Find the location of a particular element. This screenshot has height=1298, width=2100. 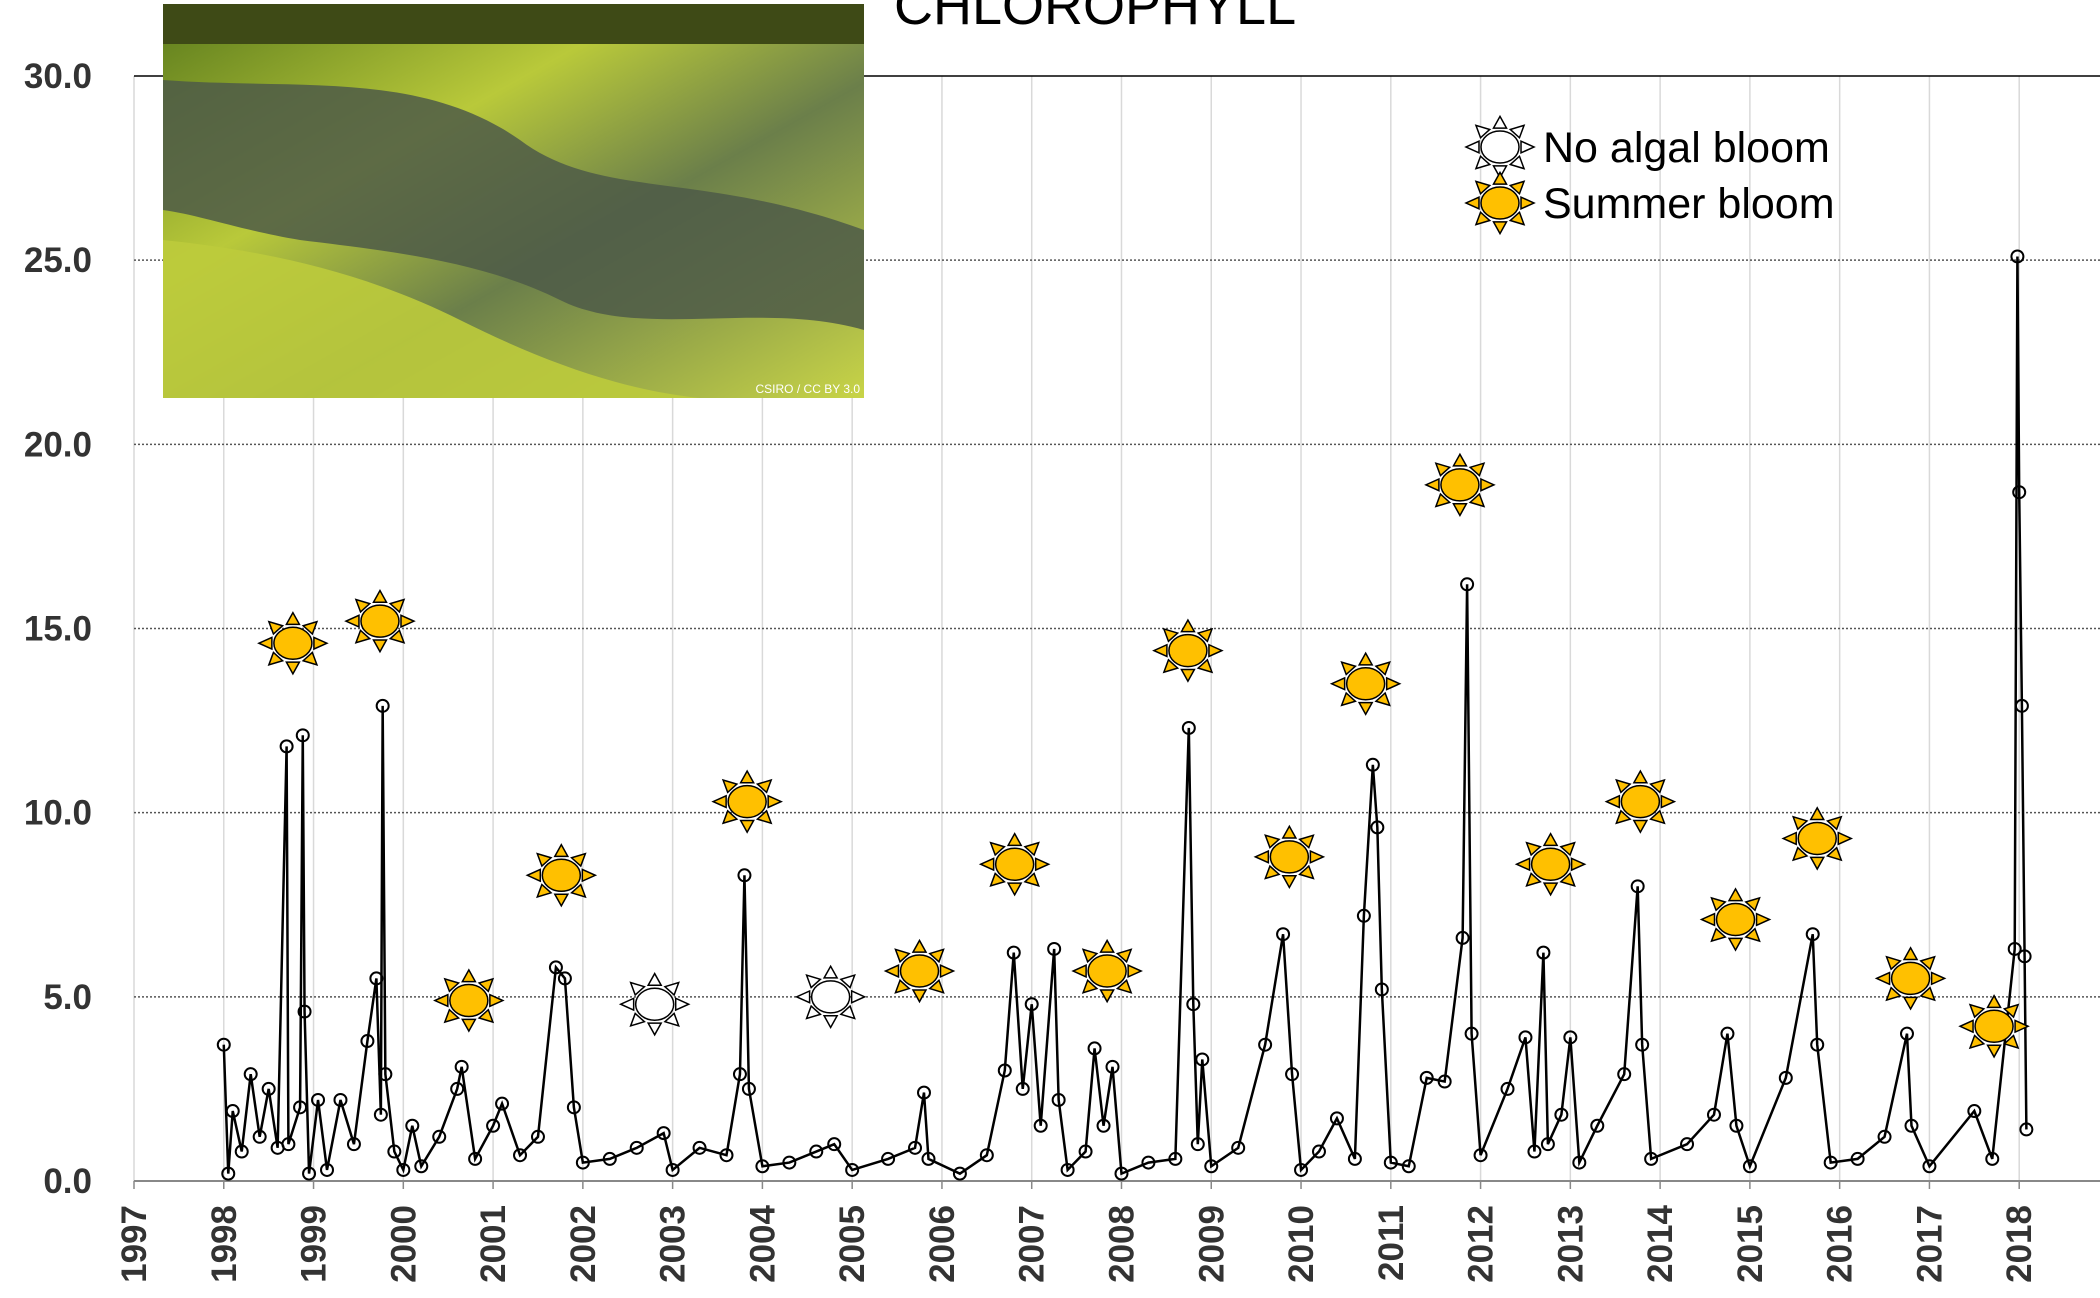

x-tick-label: 2002 is located at coordinates (583, 1244).